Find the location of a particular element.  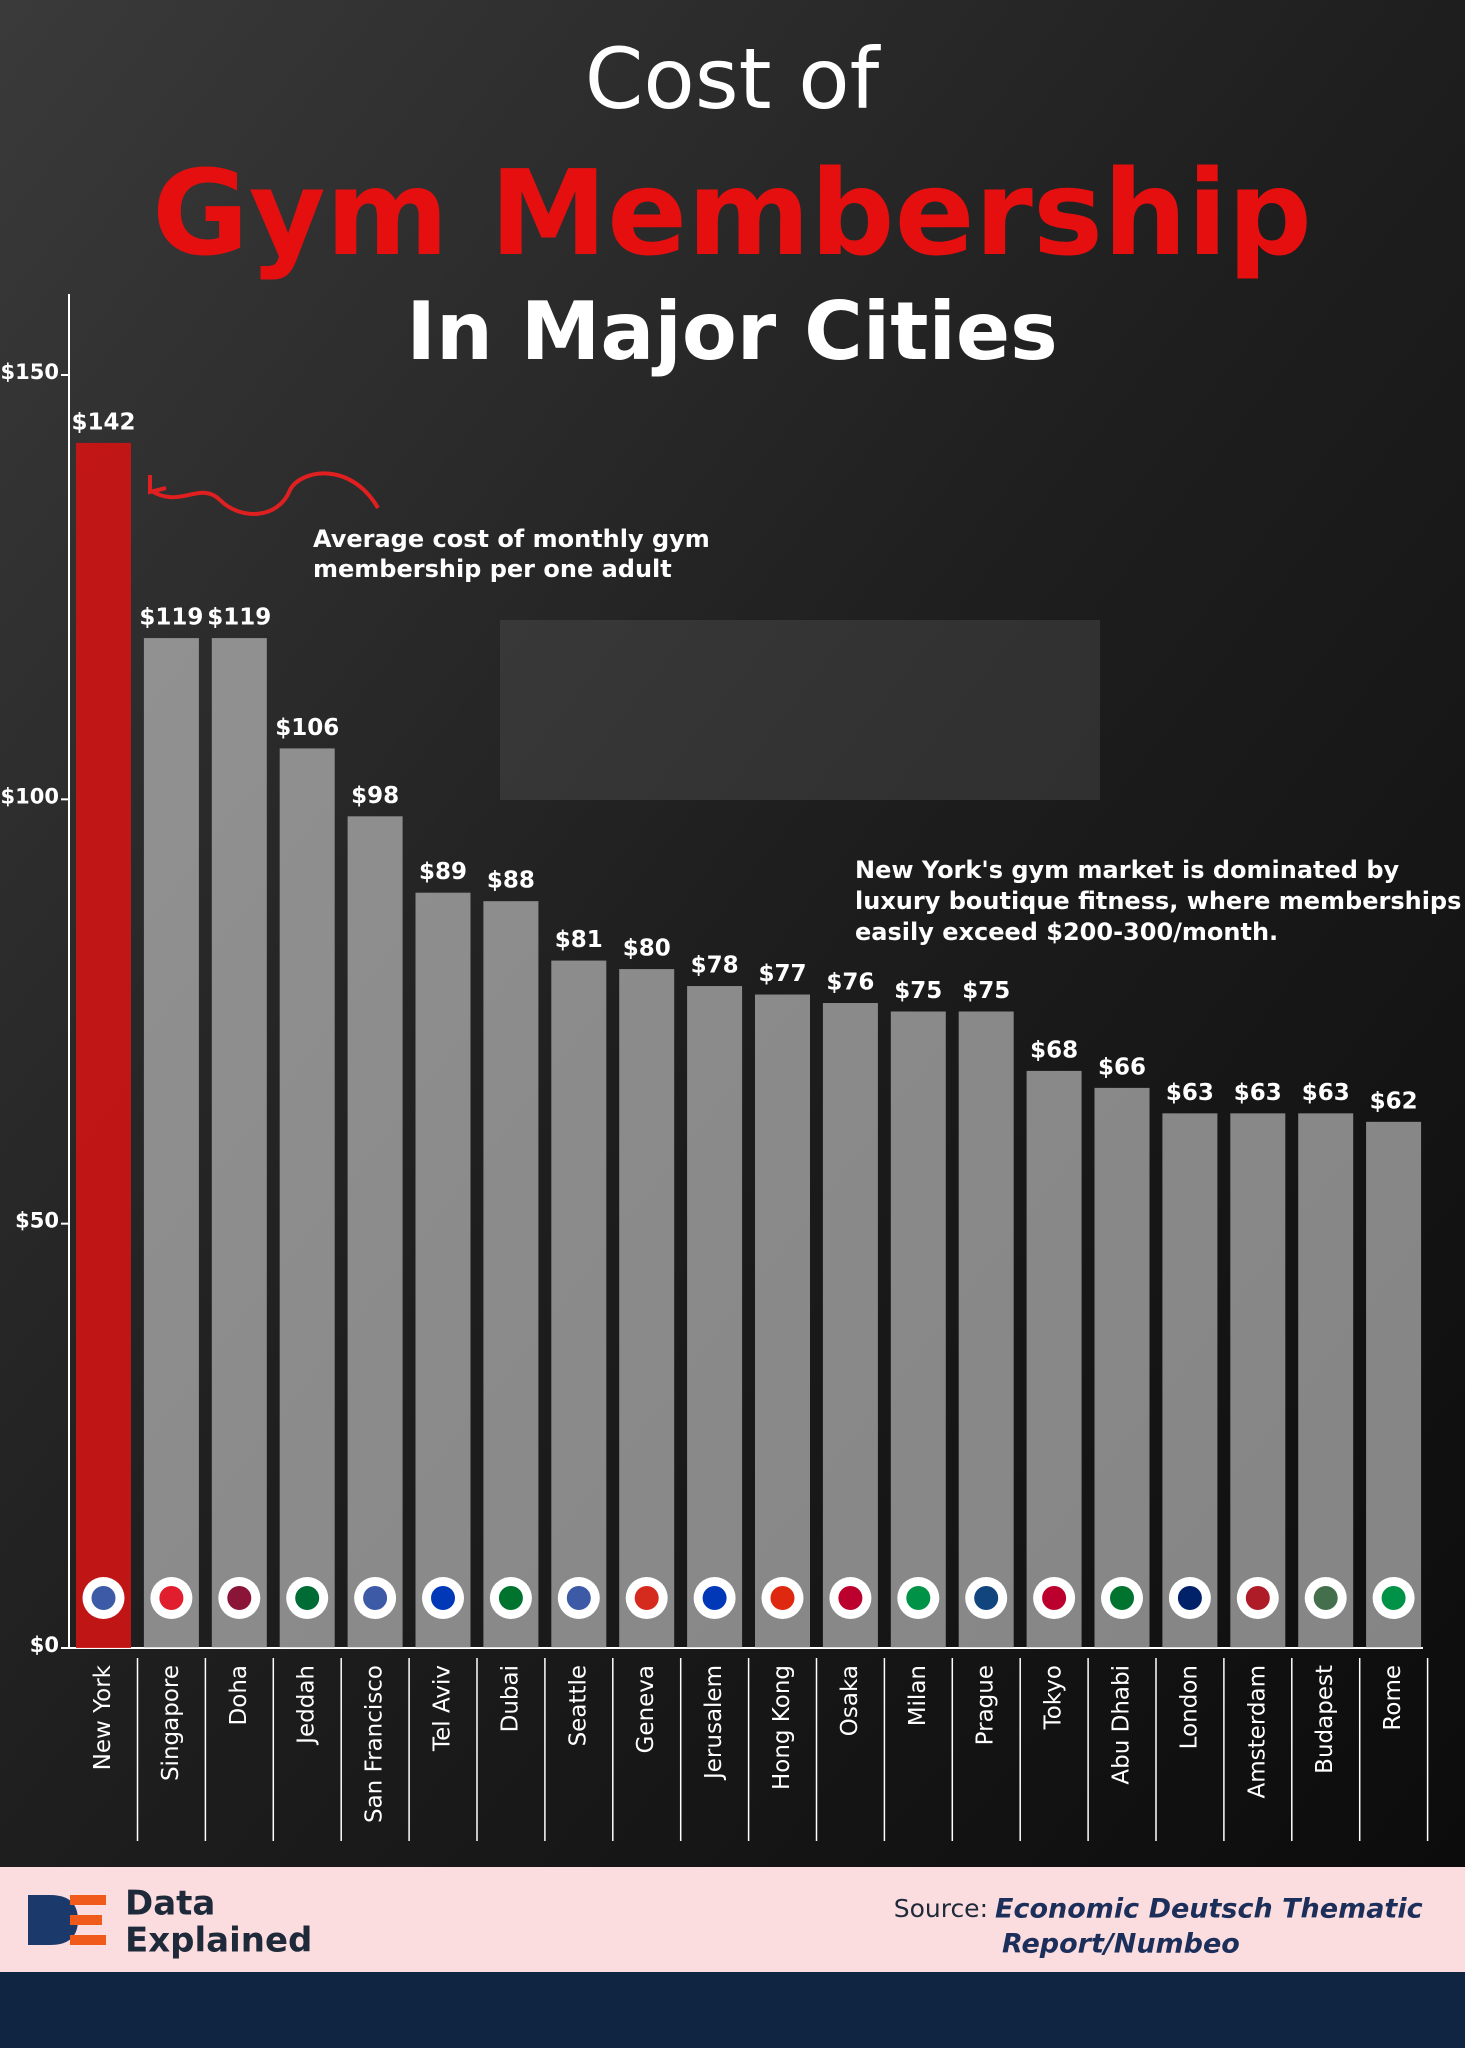

x-tick-label: Hong Kong is located at coordinates (782, 1727).